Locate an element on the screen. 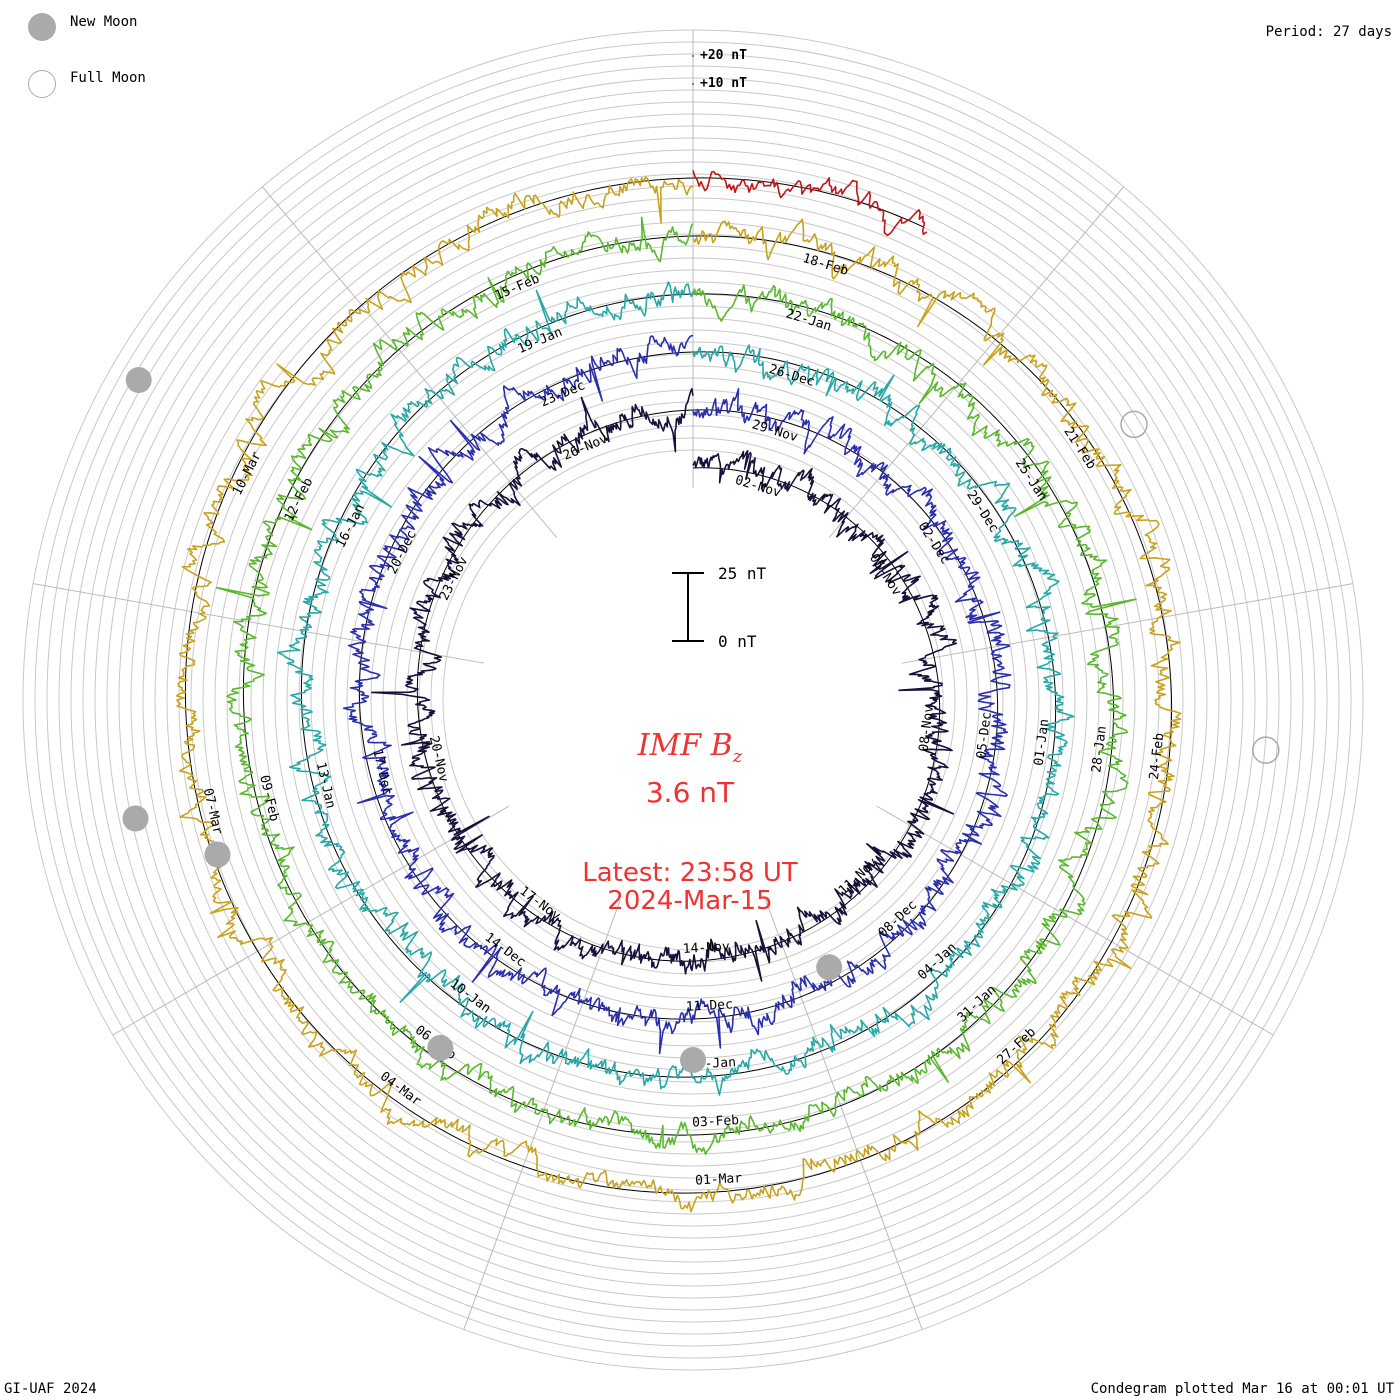  legend-full-moon-label: Full Moon is located at coordinates (108, 78).